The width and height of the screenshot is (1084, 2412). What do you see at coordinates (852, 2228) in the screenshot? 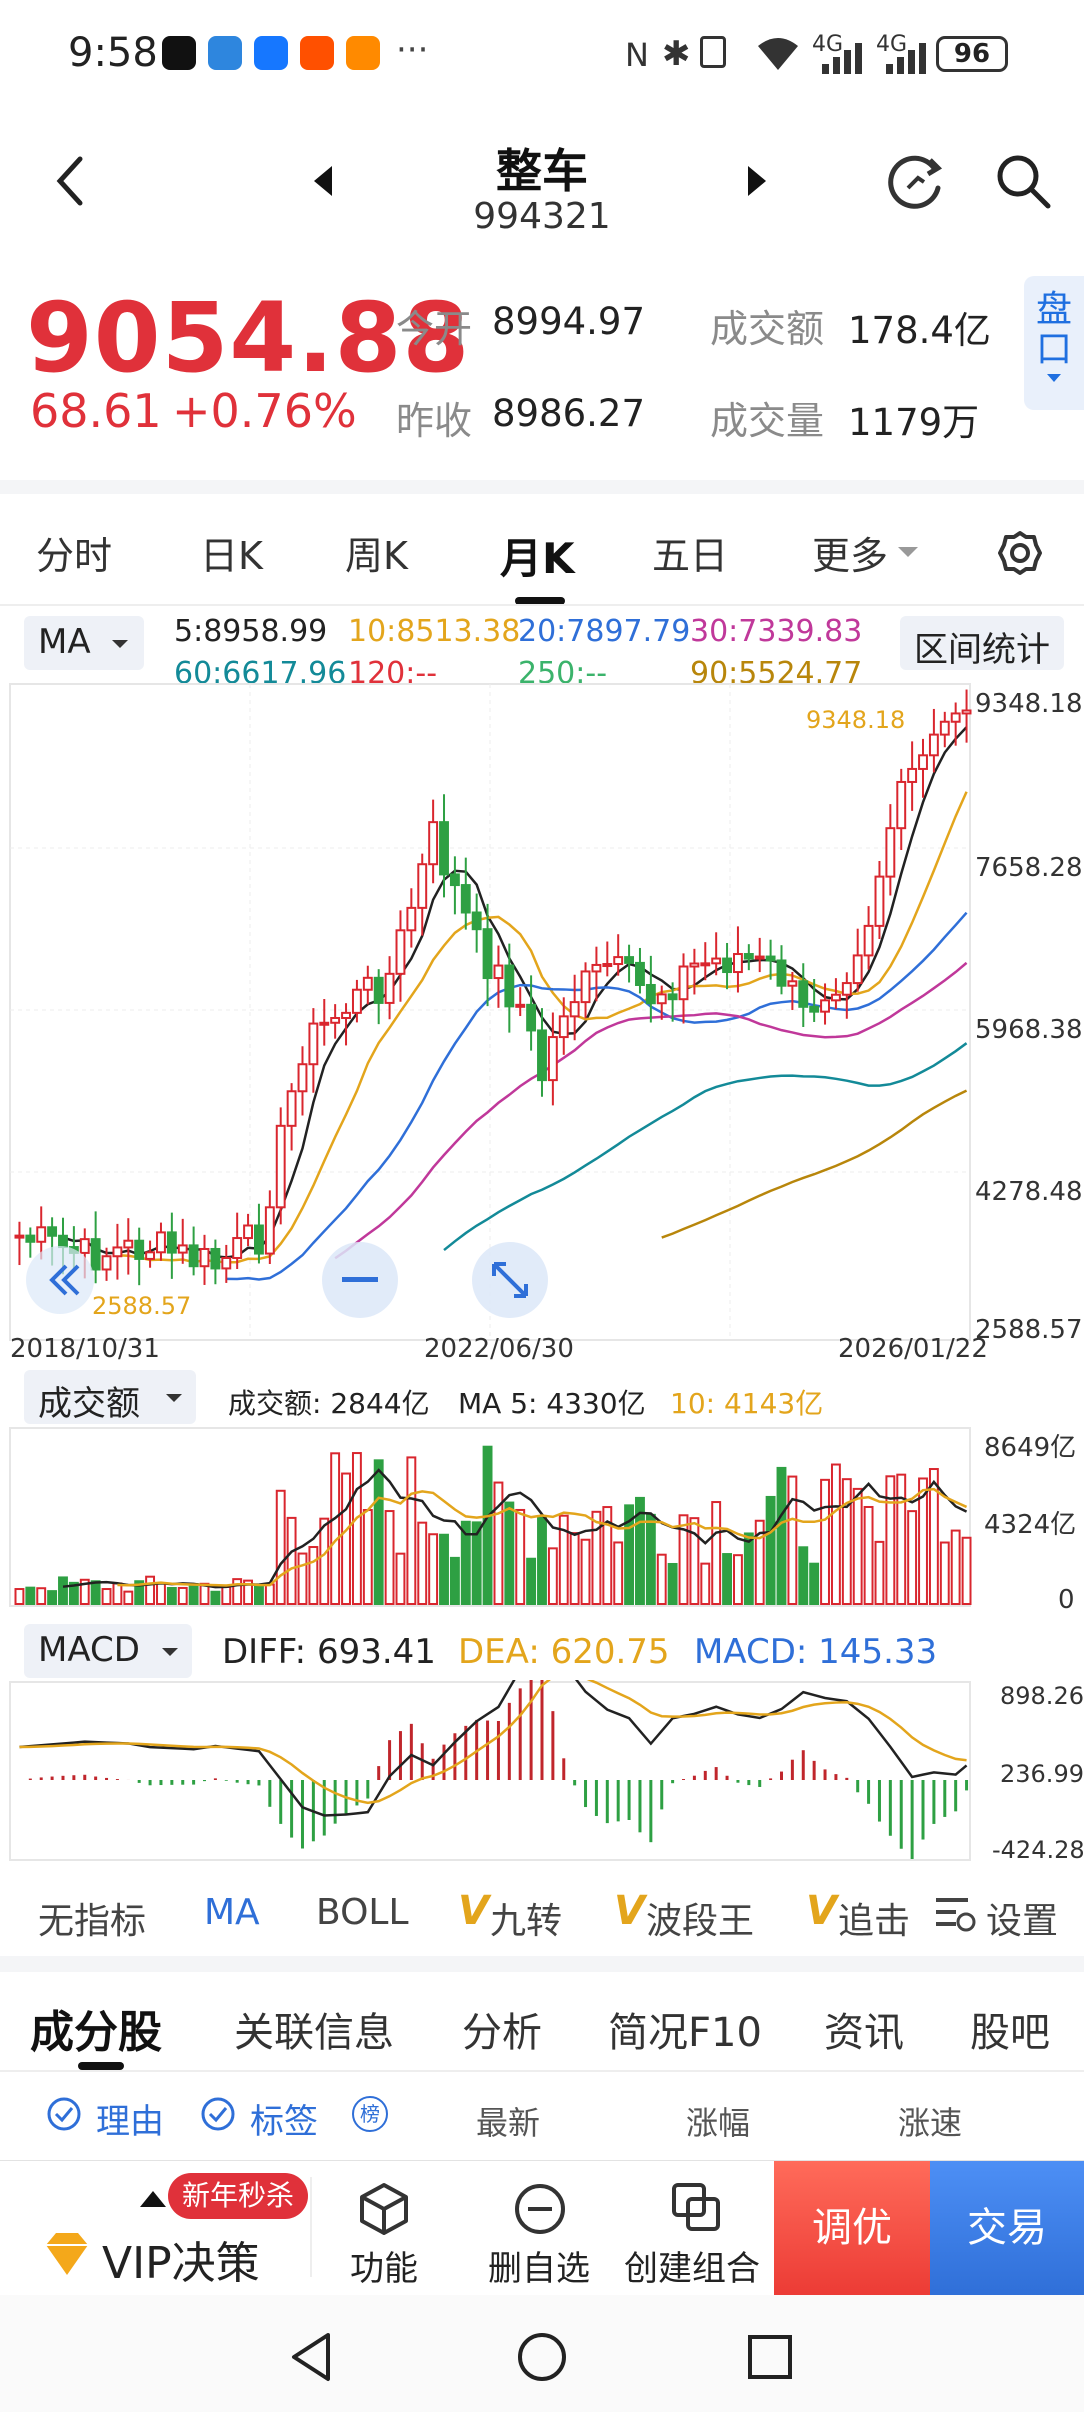
I see `tune-button: 调优` at bounding box center [852, 2228].